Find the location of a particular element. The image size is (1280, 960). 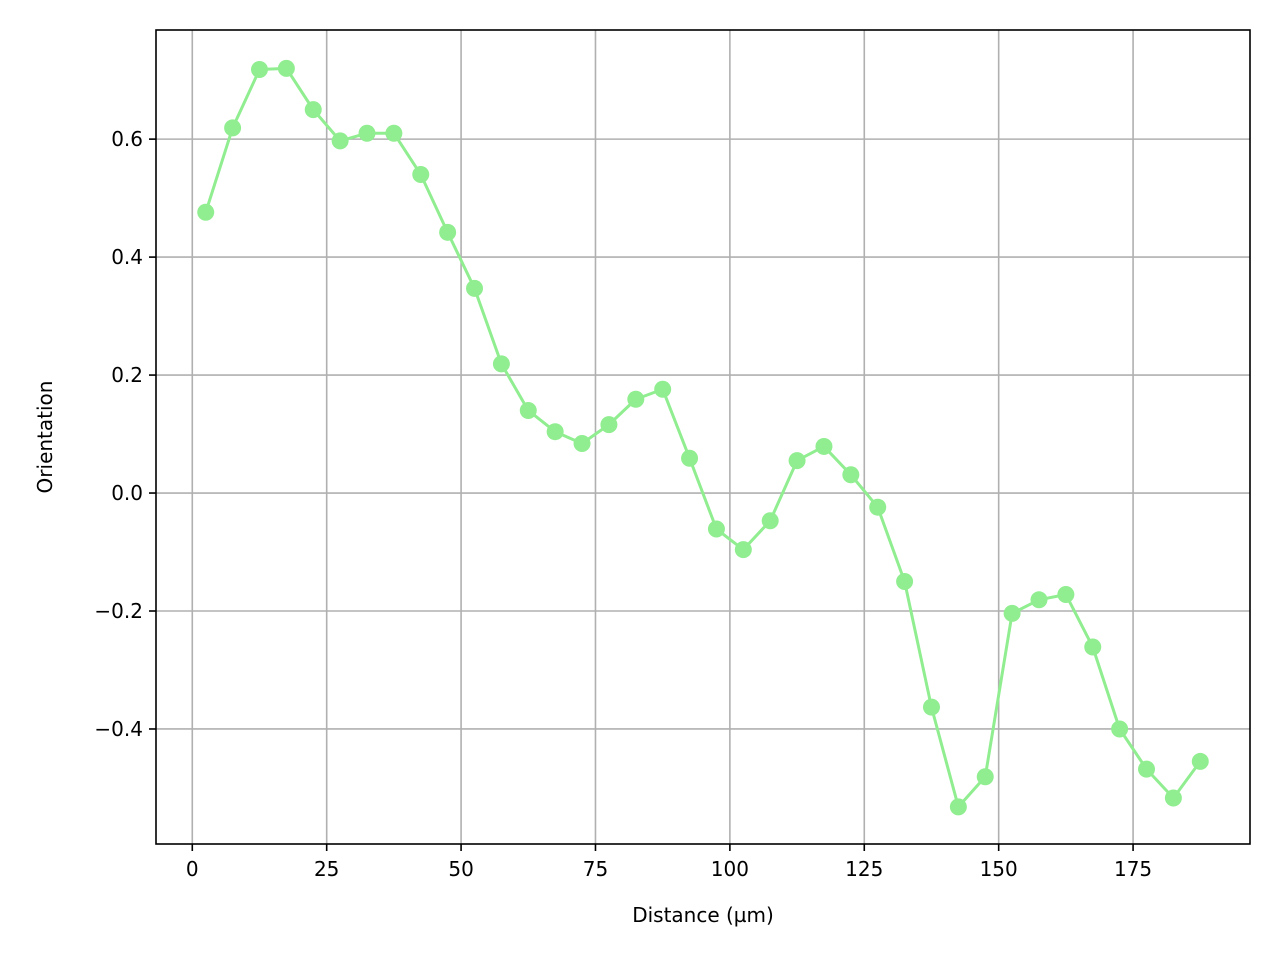

x-axis-label: Distance (µm) is located at coordinates (703, 915).